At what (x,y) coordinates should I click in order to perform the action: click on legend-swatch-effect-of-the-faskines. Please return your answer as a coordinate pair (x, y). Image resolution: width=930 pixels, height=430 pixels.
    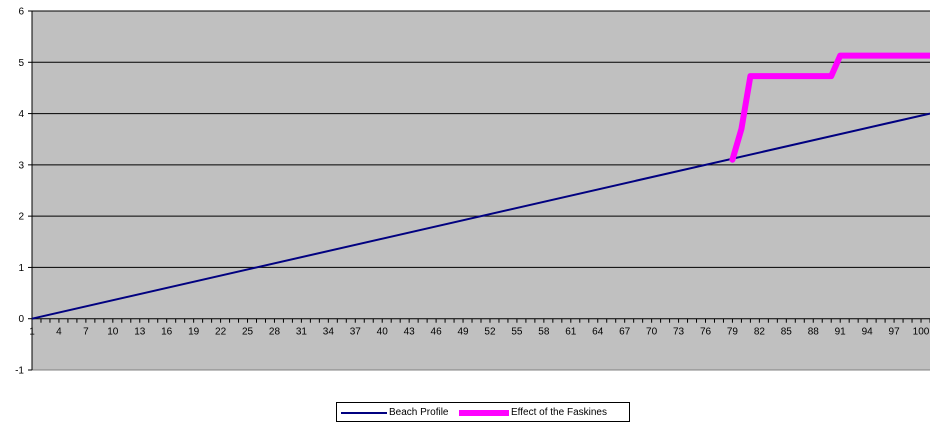
    Looking at the image, I should click on (484, 413).